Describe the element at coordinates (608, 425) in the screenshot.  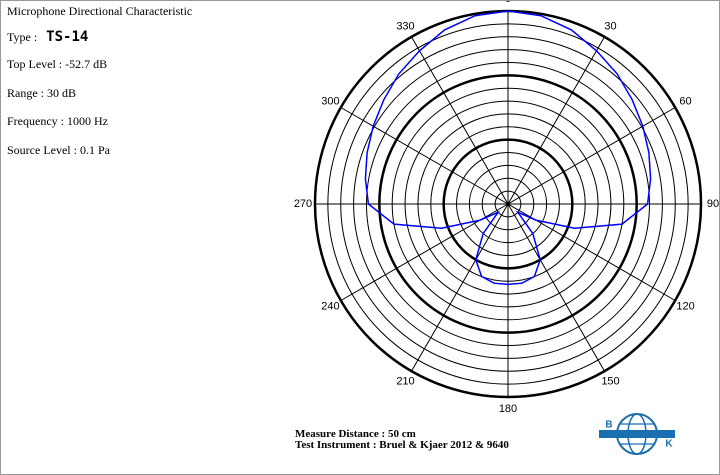
I see `logo-letter: B` at that location.